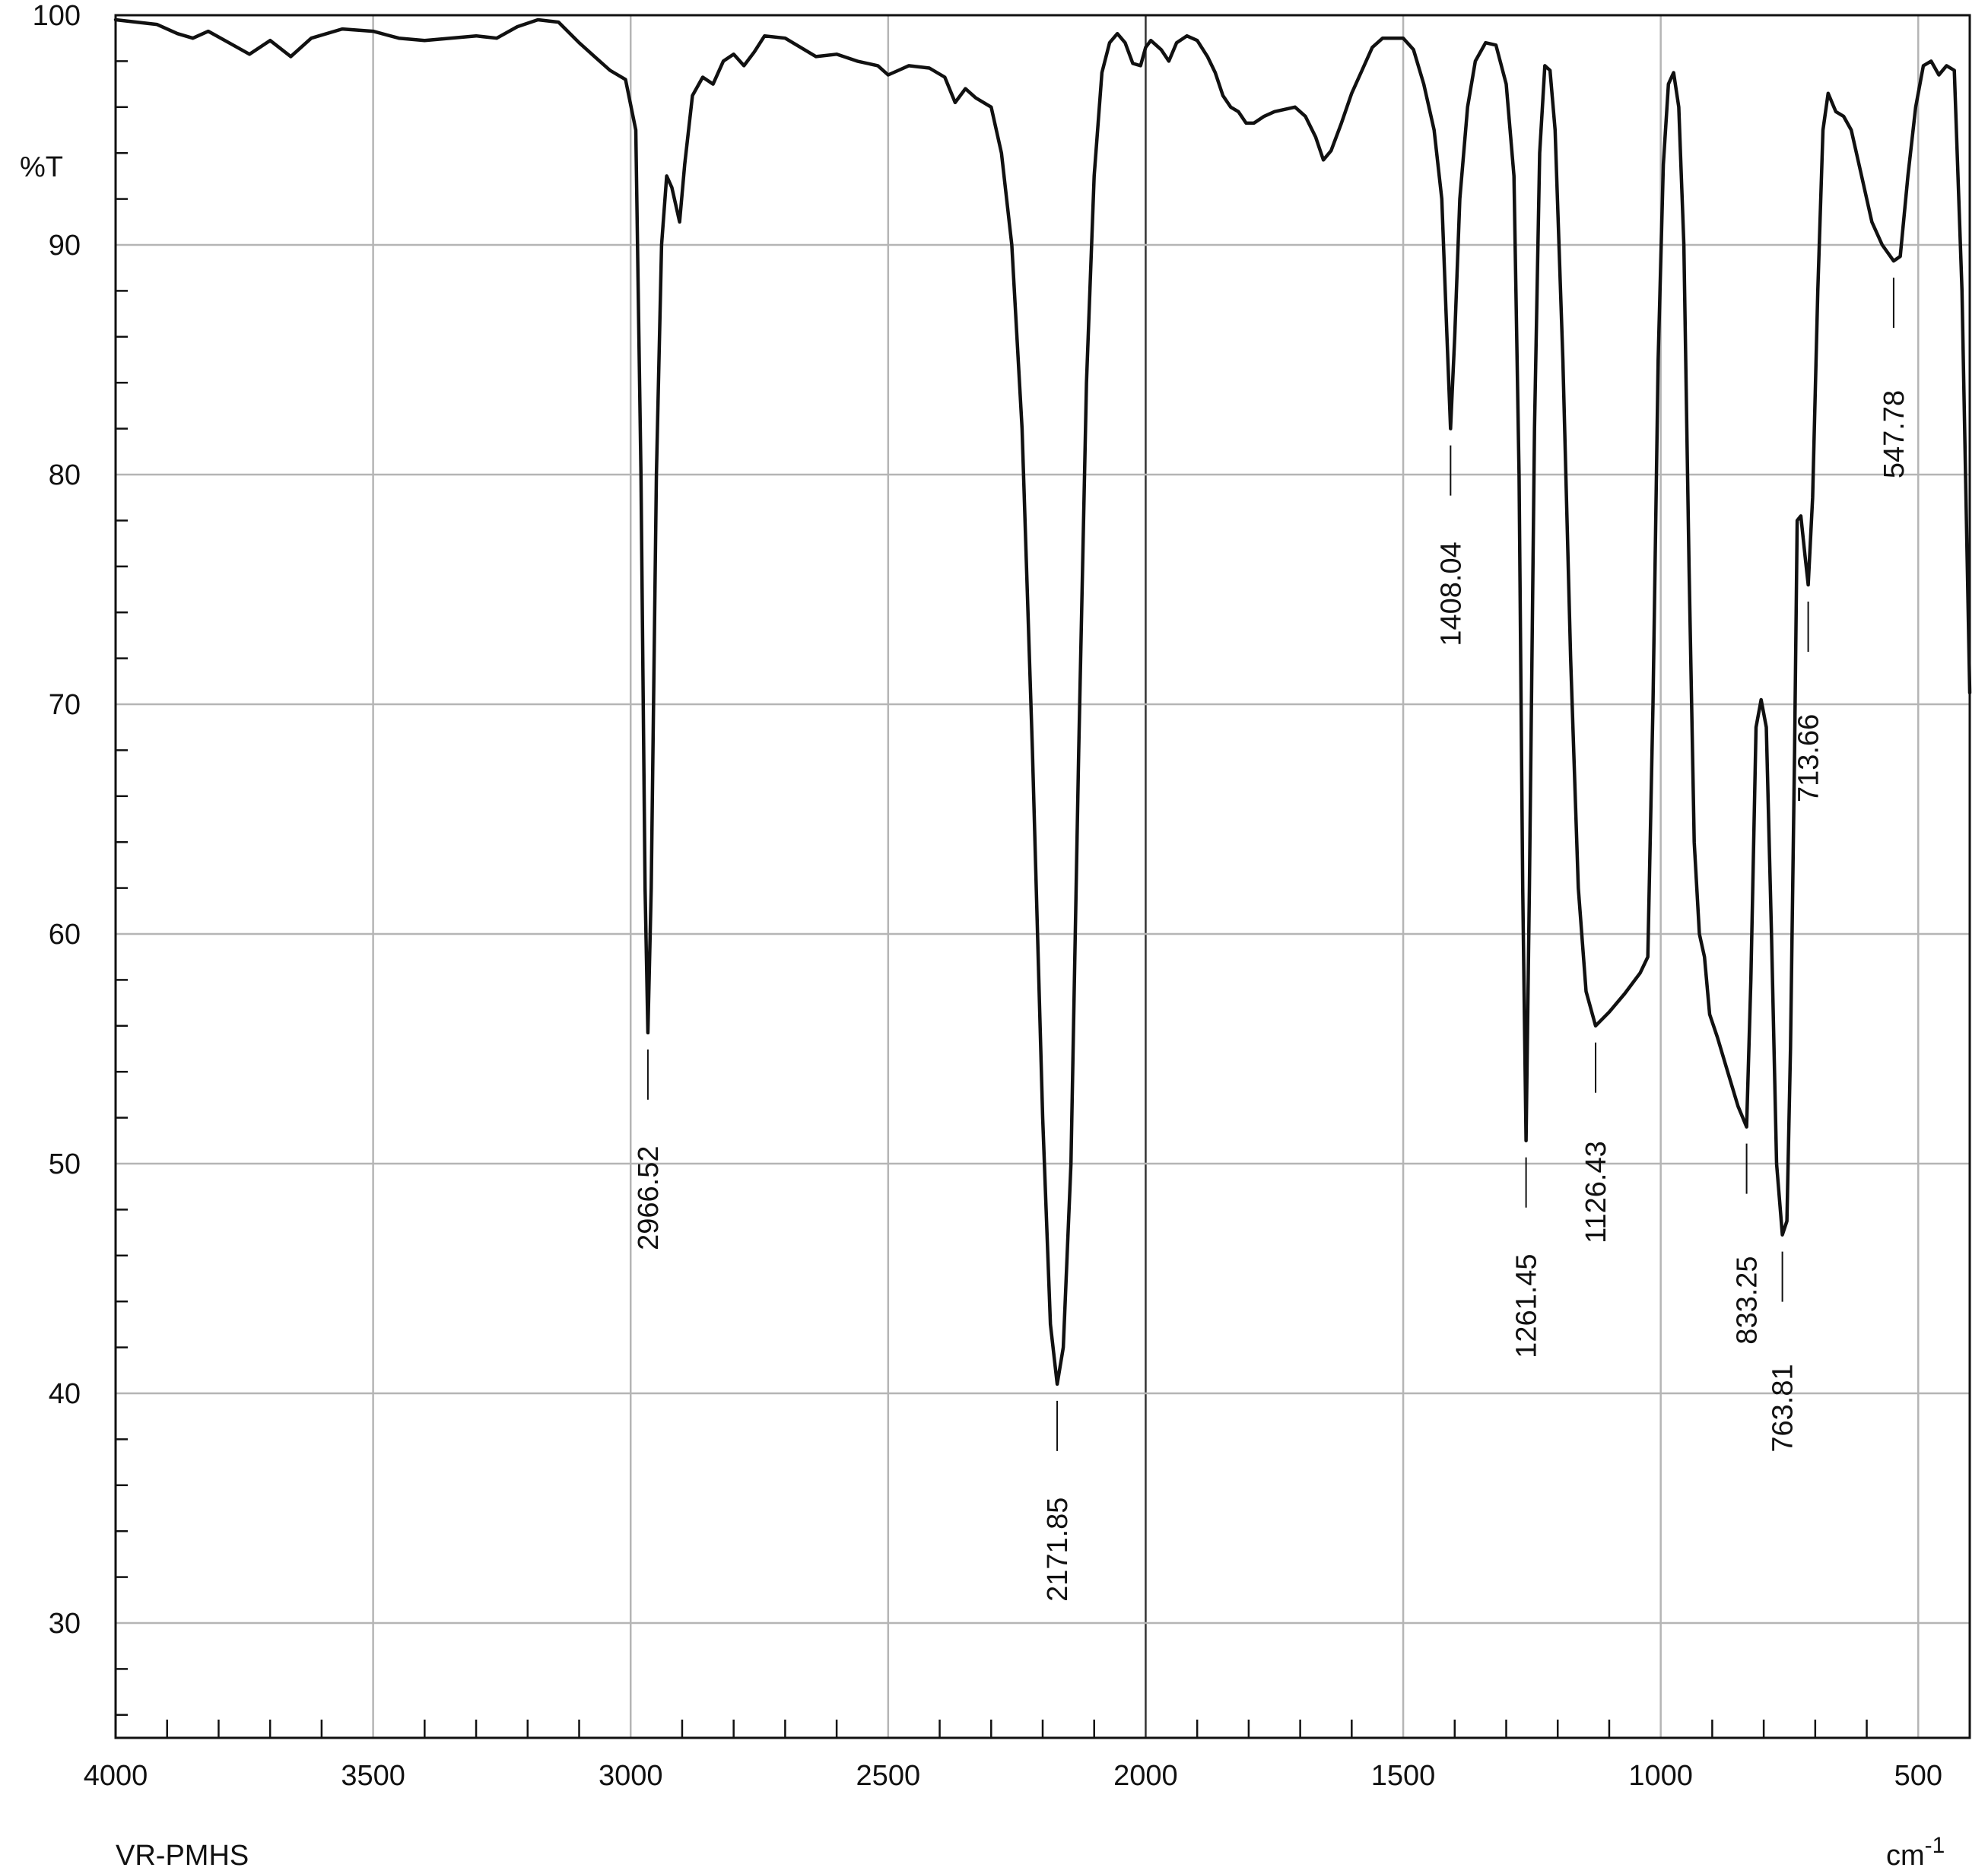 Image resolution: width=1988 pixels, height=1874 pixels. I want to click on x-tick-label: 2500, so click(888, 1776).